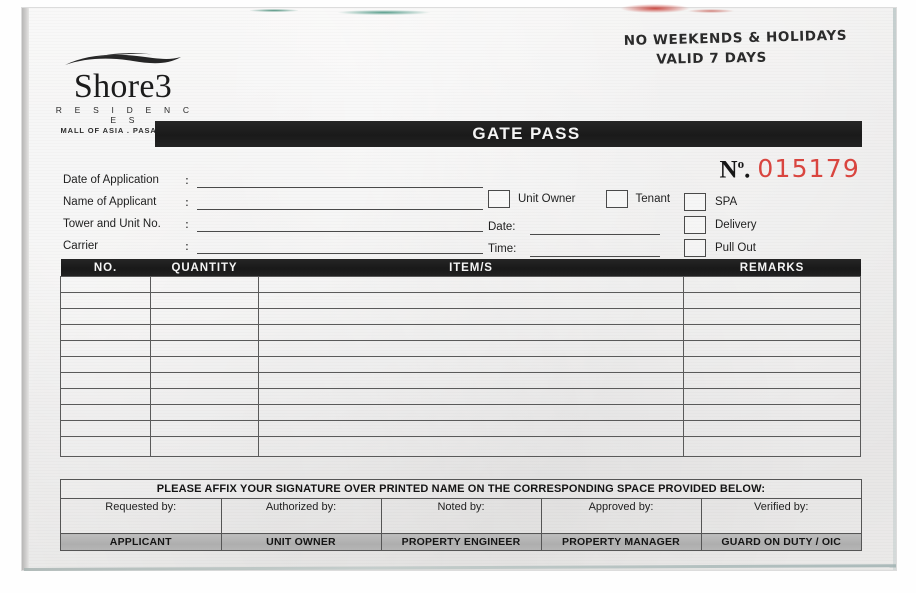 Image resolution: width=916 pixels, height=593 pixels. I want to click on field-label: Date of Application, so click(111, 180).